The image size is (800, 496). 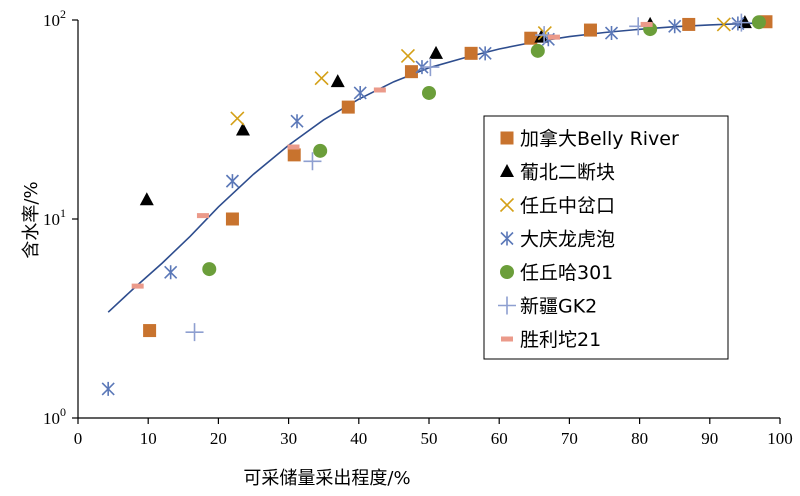 What do you see at coordinates (499, 438) in the screenshot?
I see `x-tick-label: 60` at bounding box center [499, 438].